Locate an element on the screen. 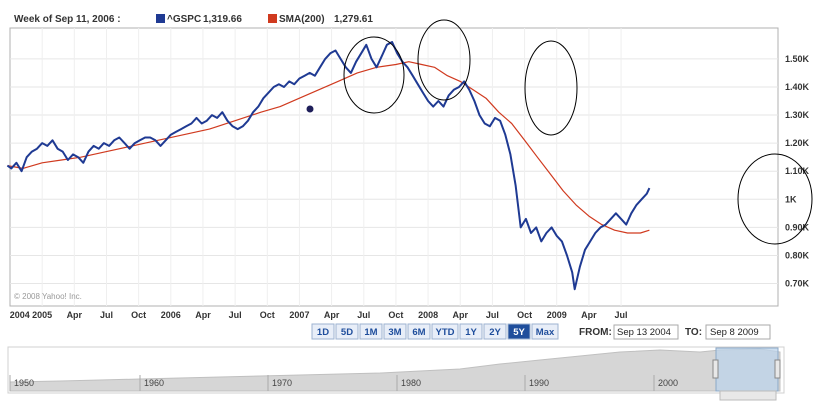 This screenshot has height=404, width=832. from-date-value: Sep 13 2004 is located at coordinates (644, 332).